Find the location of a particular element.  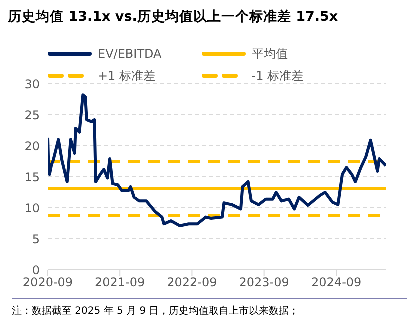

legend-label: 平均值 is located at coordinates (270, 54).